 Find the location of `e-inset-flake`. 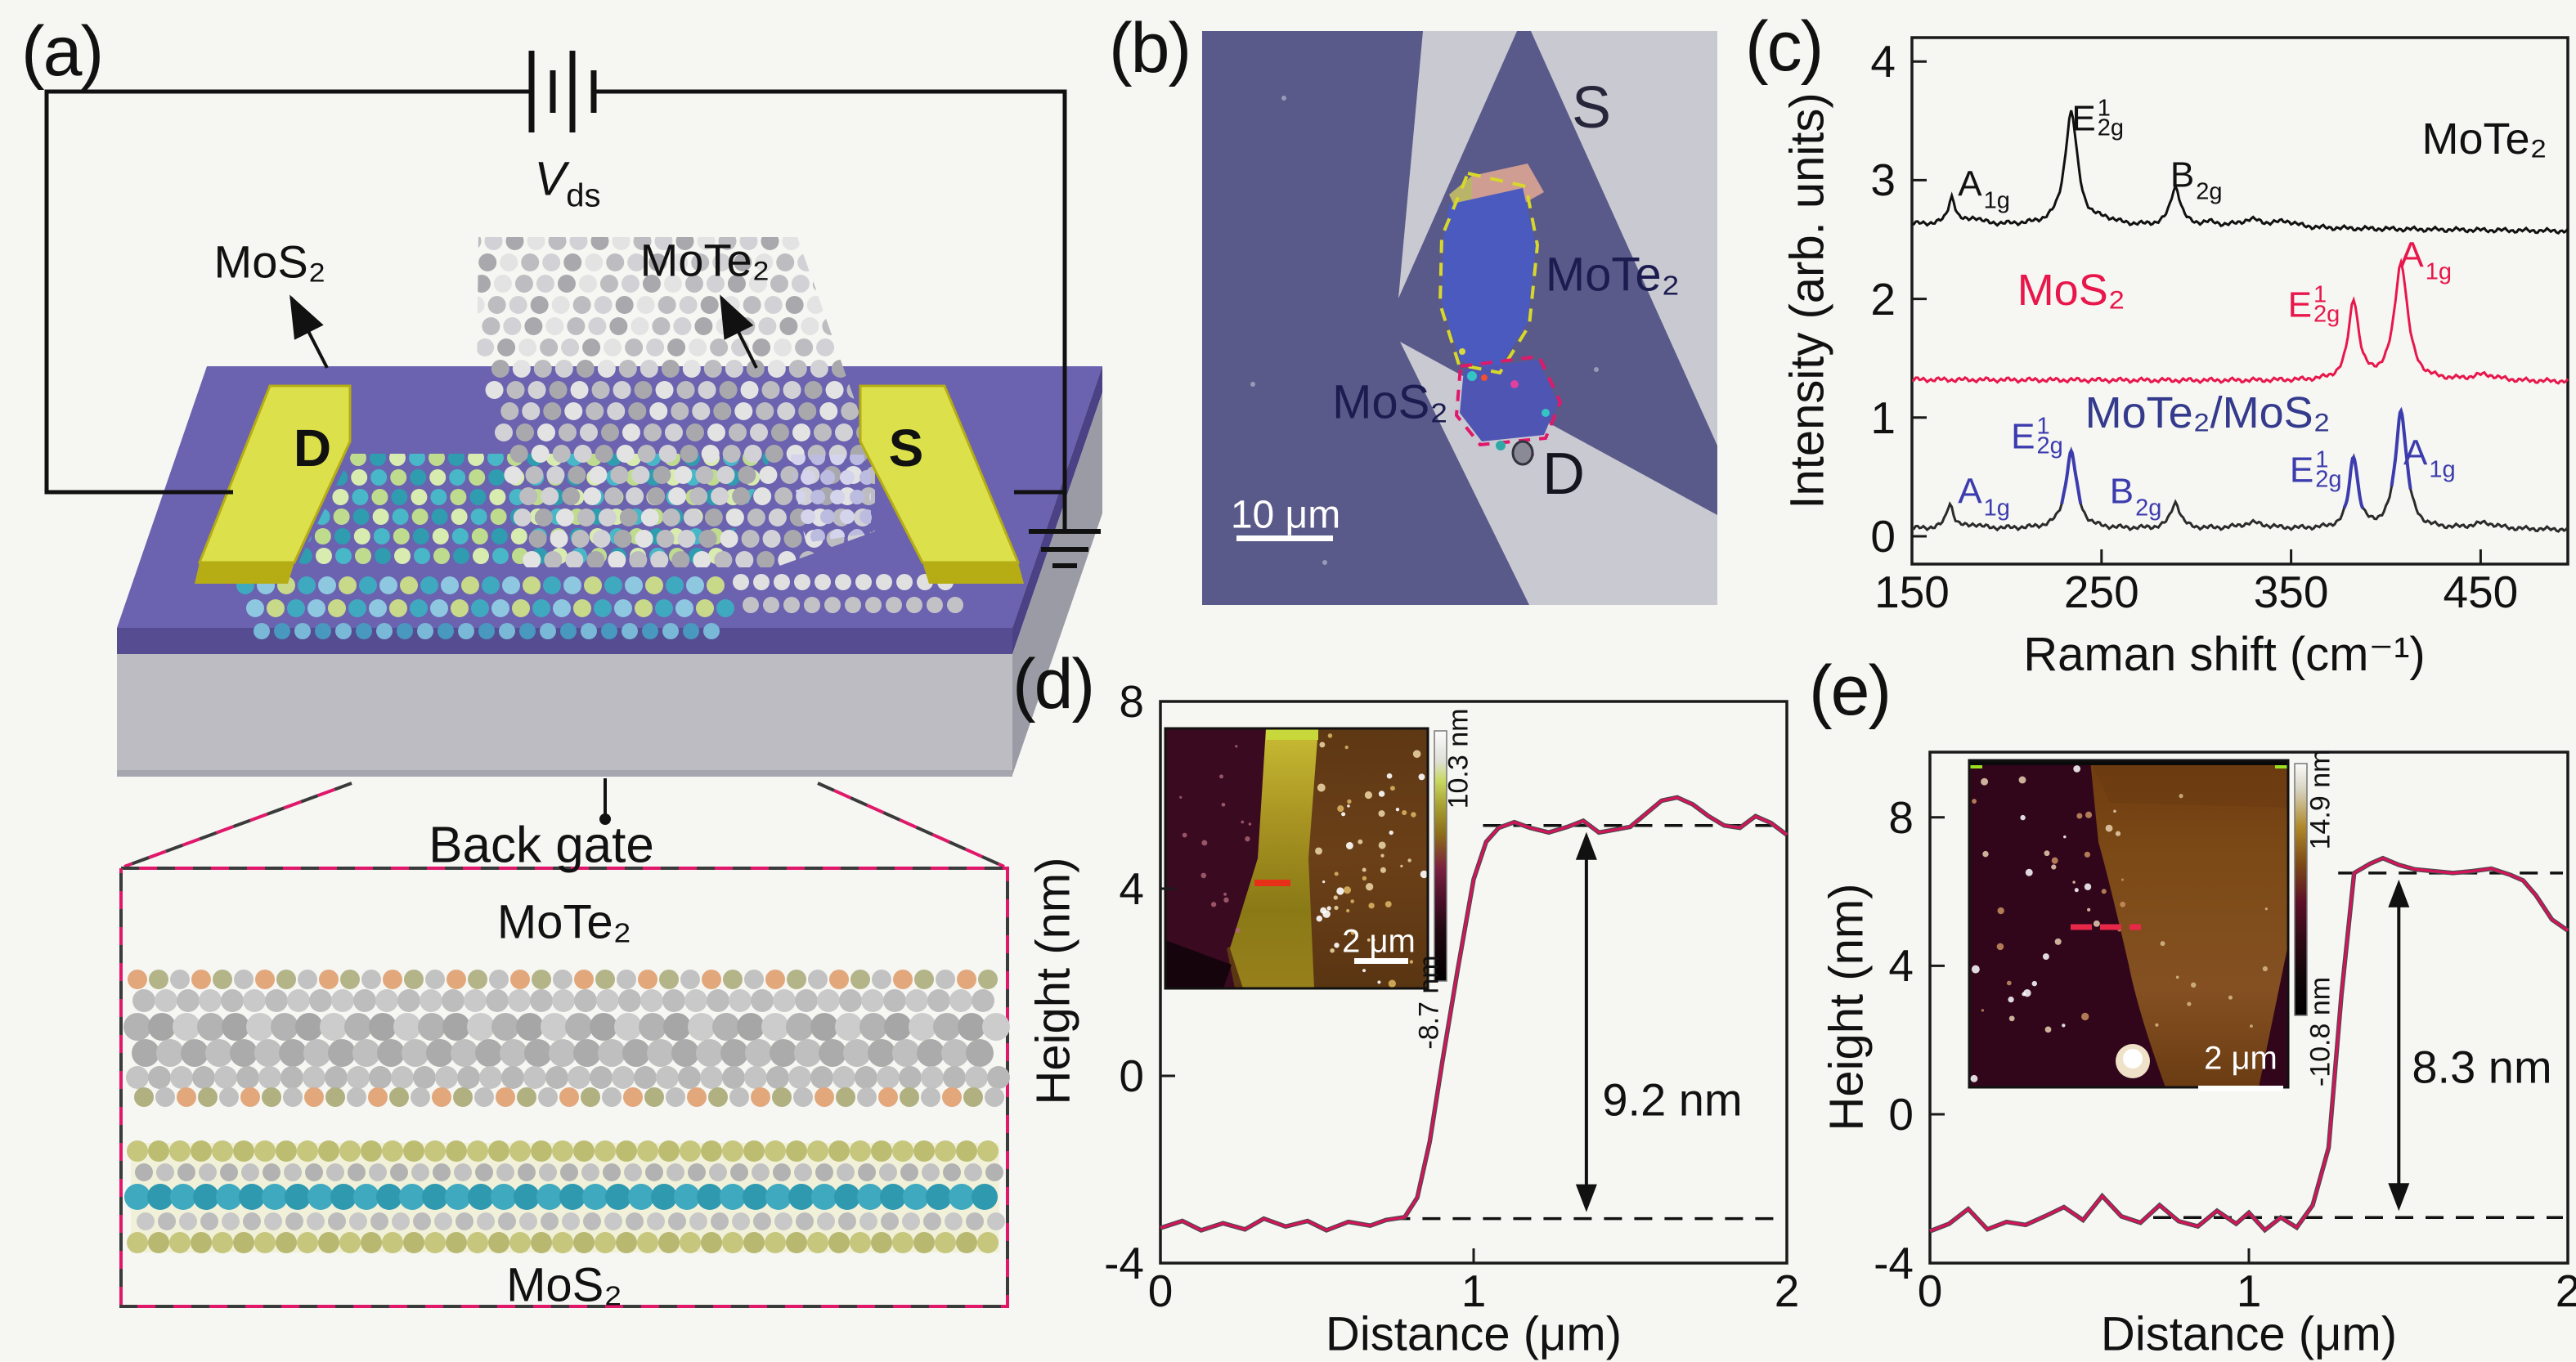

e-inset-flake is located at coordinates (2189, 923).